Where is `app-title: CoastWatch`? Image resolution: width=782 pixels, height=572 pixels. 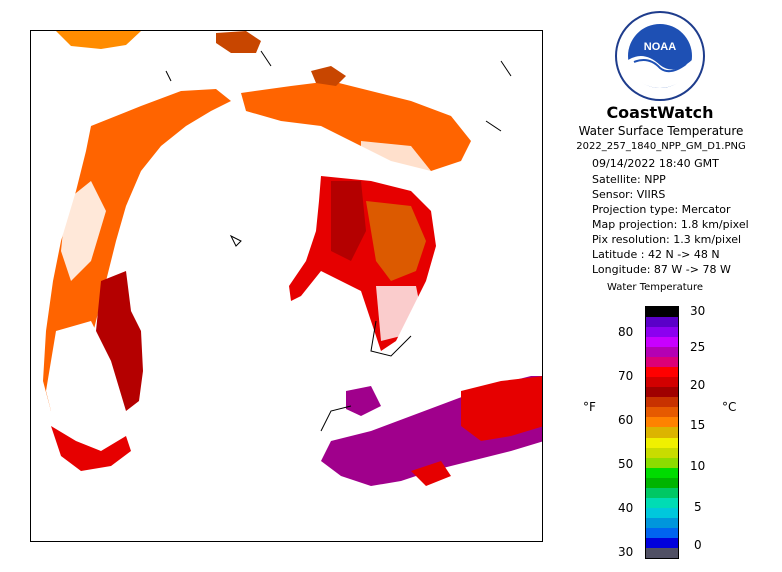
app-title: CoastWatch is located at coordinates (660, 112).